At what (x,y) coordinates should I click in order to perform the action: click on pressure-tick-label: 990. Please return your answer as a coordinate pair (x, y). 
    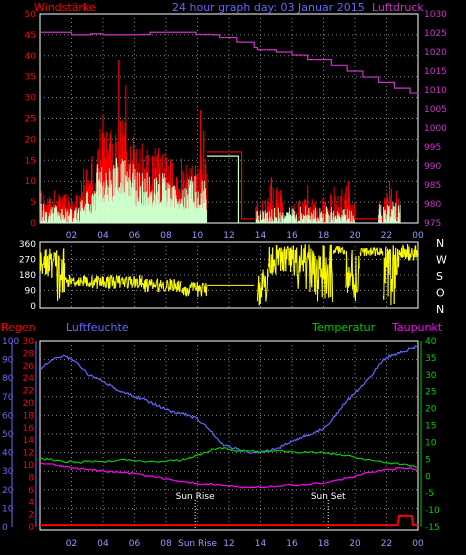
    Looking at the image, I should click on (432, 167).